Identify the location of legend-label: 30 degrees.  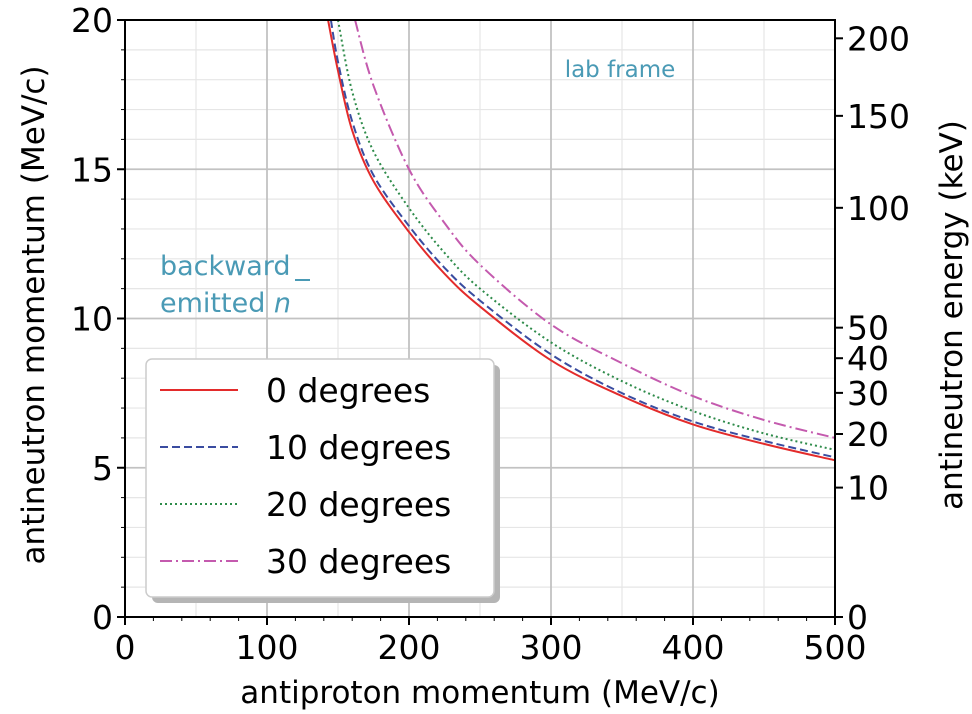
(358, 561).